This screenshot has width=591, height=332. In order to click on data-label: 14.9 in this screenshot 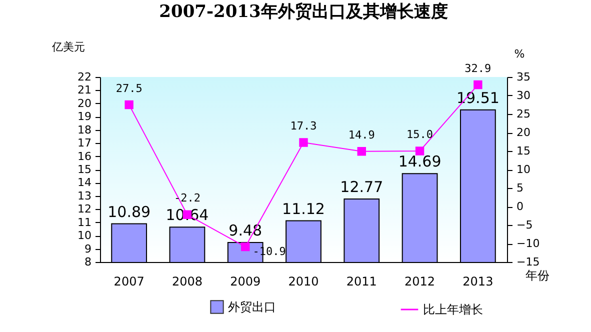, I will do `click(361, 135)`.